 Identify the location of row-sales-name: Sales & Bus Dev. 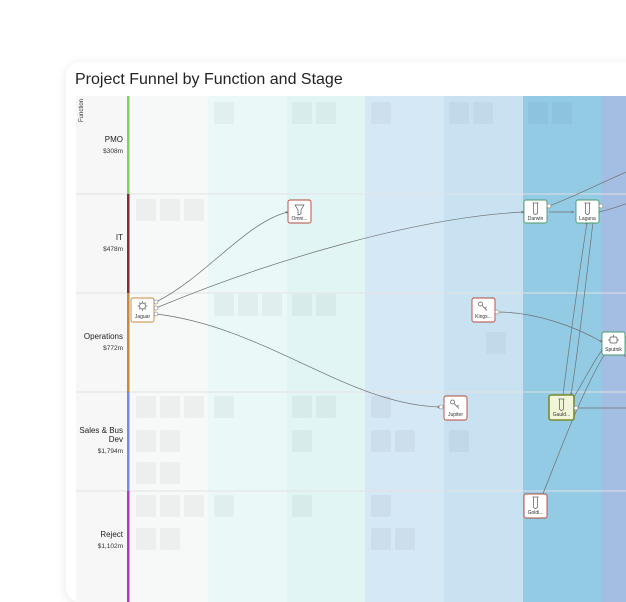
(101, 435).